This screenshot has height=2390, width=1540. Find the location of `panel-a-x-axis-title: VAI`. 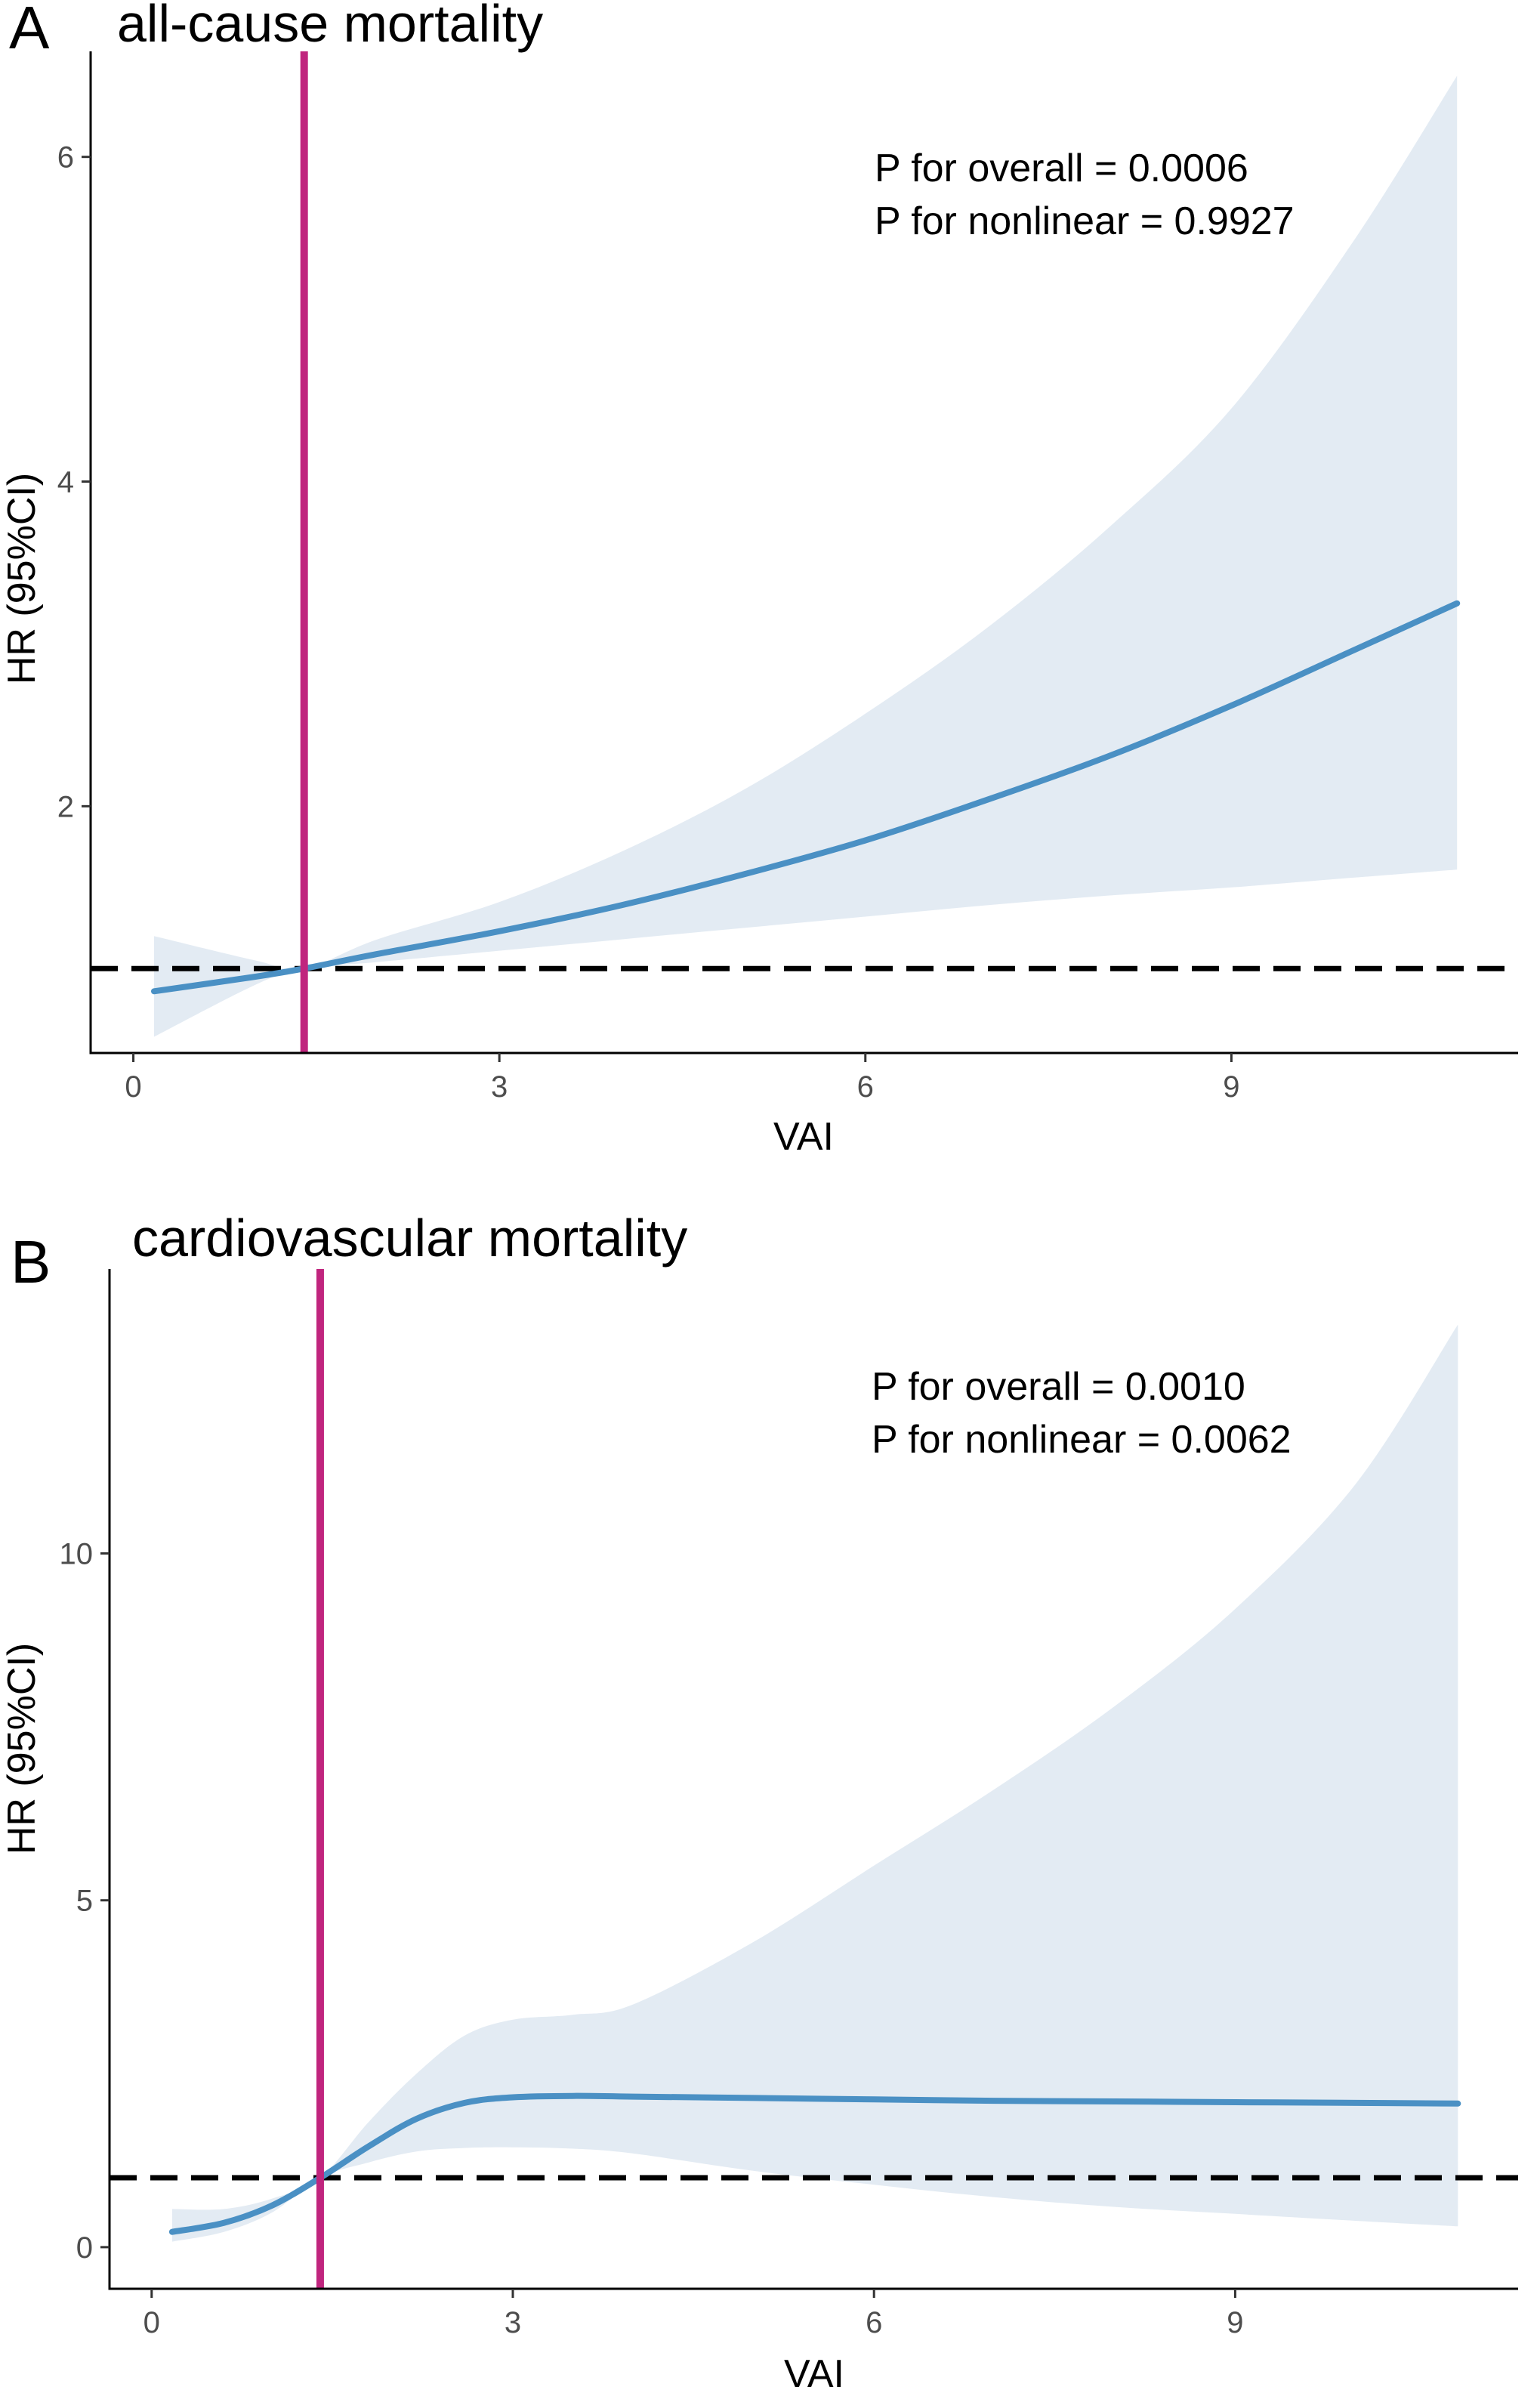

panel-a-x-axis-title: VAI is located at coordinates (804, 1137).